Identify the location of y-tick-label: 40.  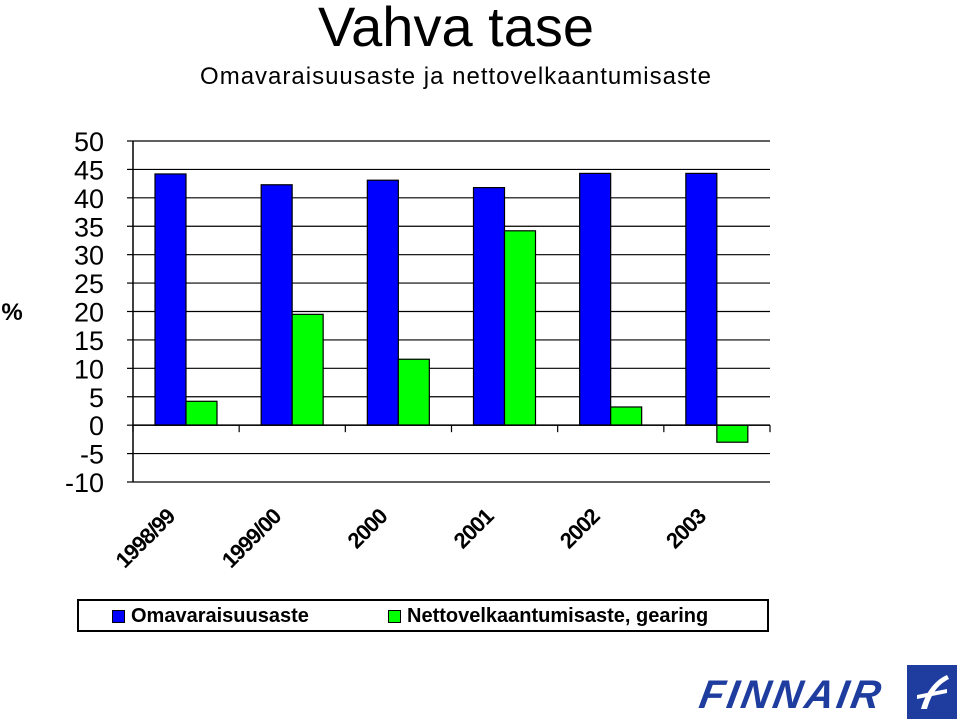
(89, 199).